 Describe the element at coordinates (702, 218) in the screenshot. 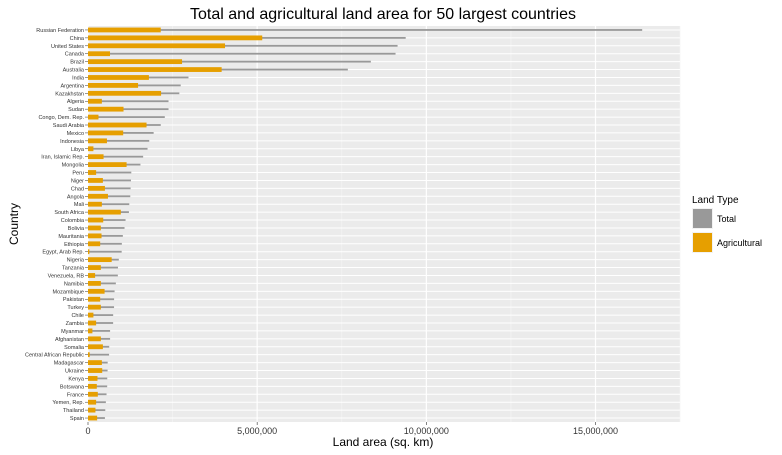

I see `legend-key-total` at that location.